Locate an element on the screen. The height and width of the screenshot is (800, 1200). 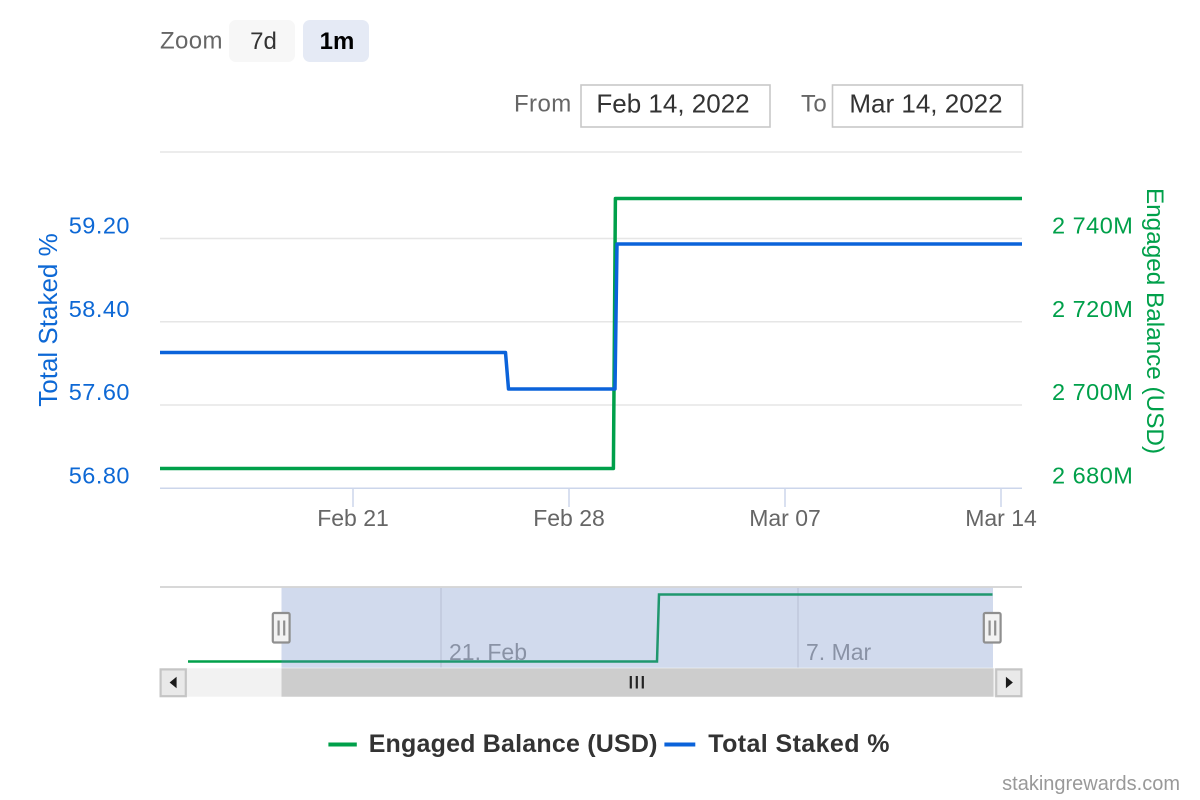
svg-text: To is located at coordinates (814, 104).